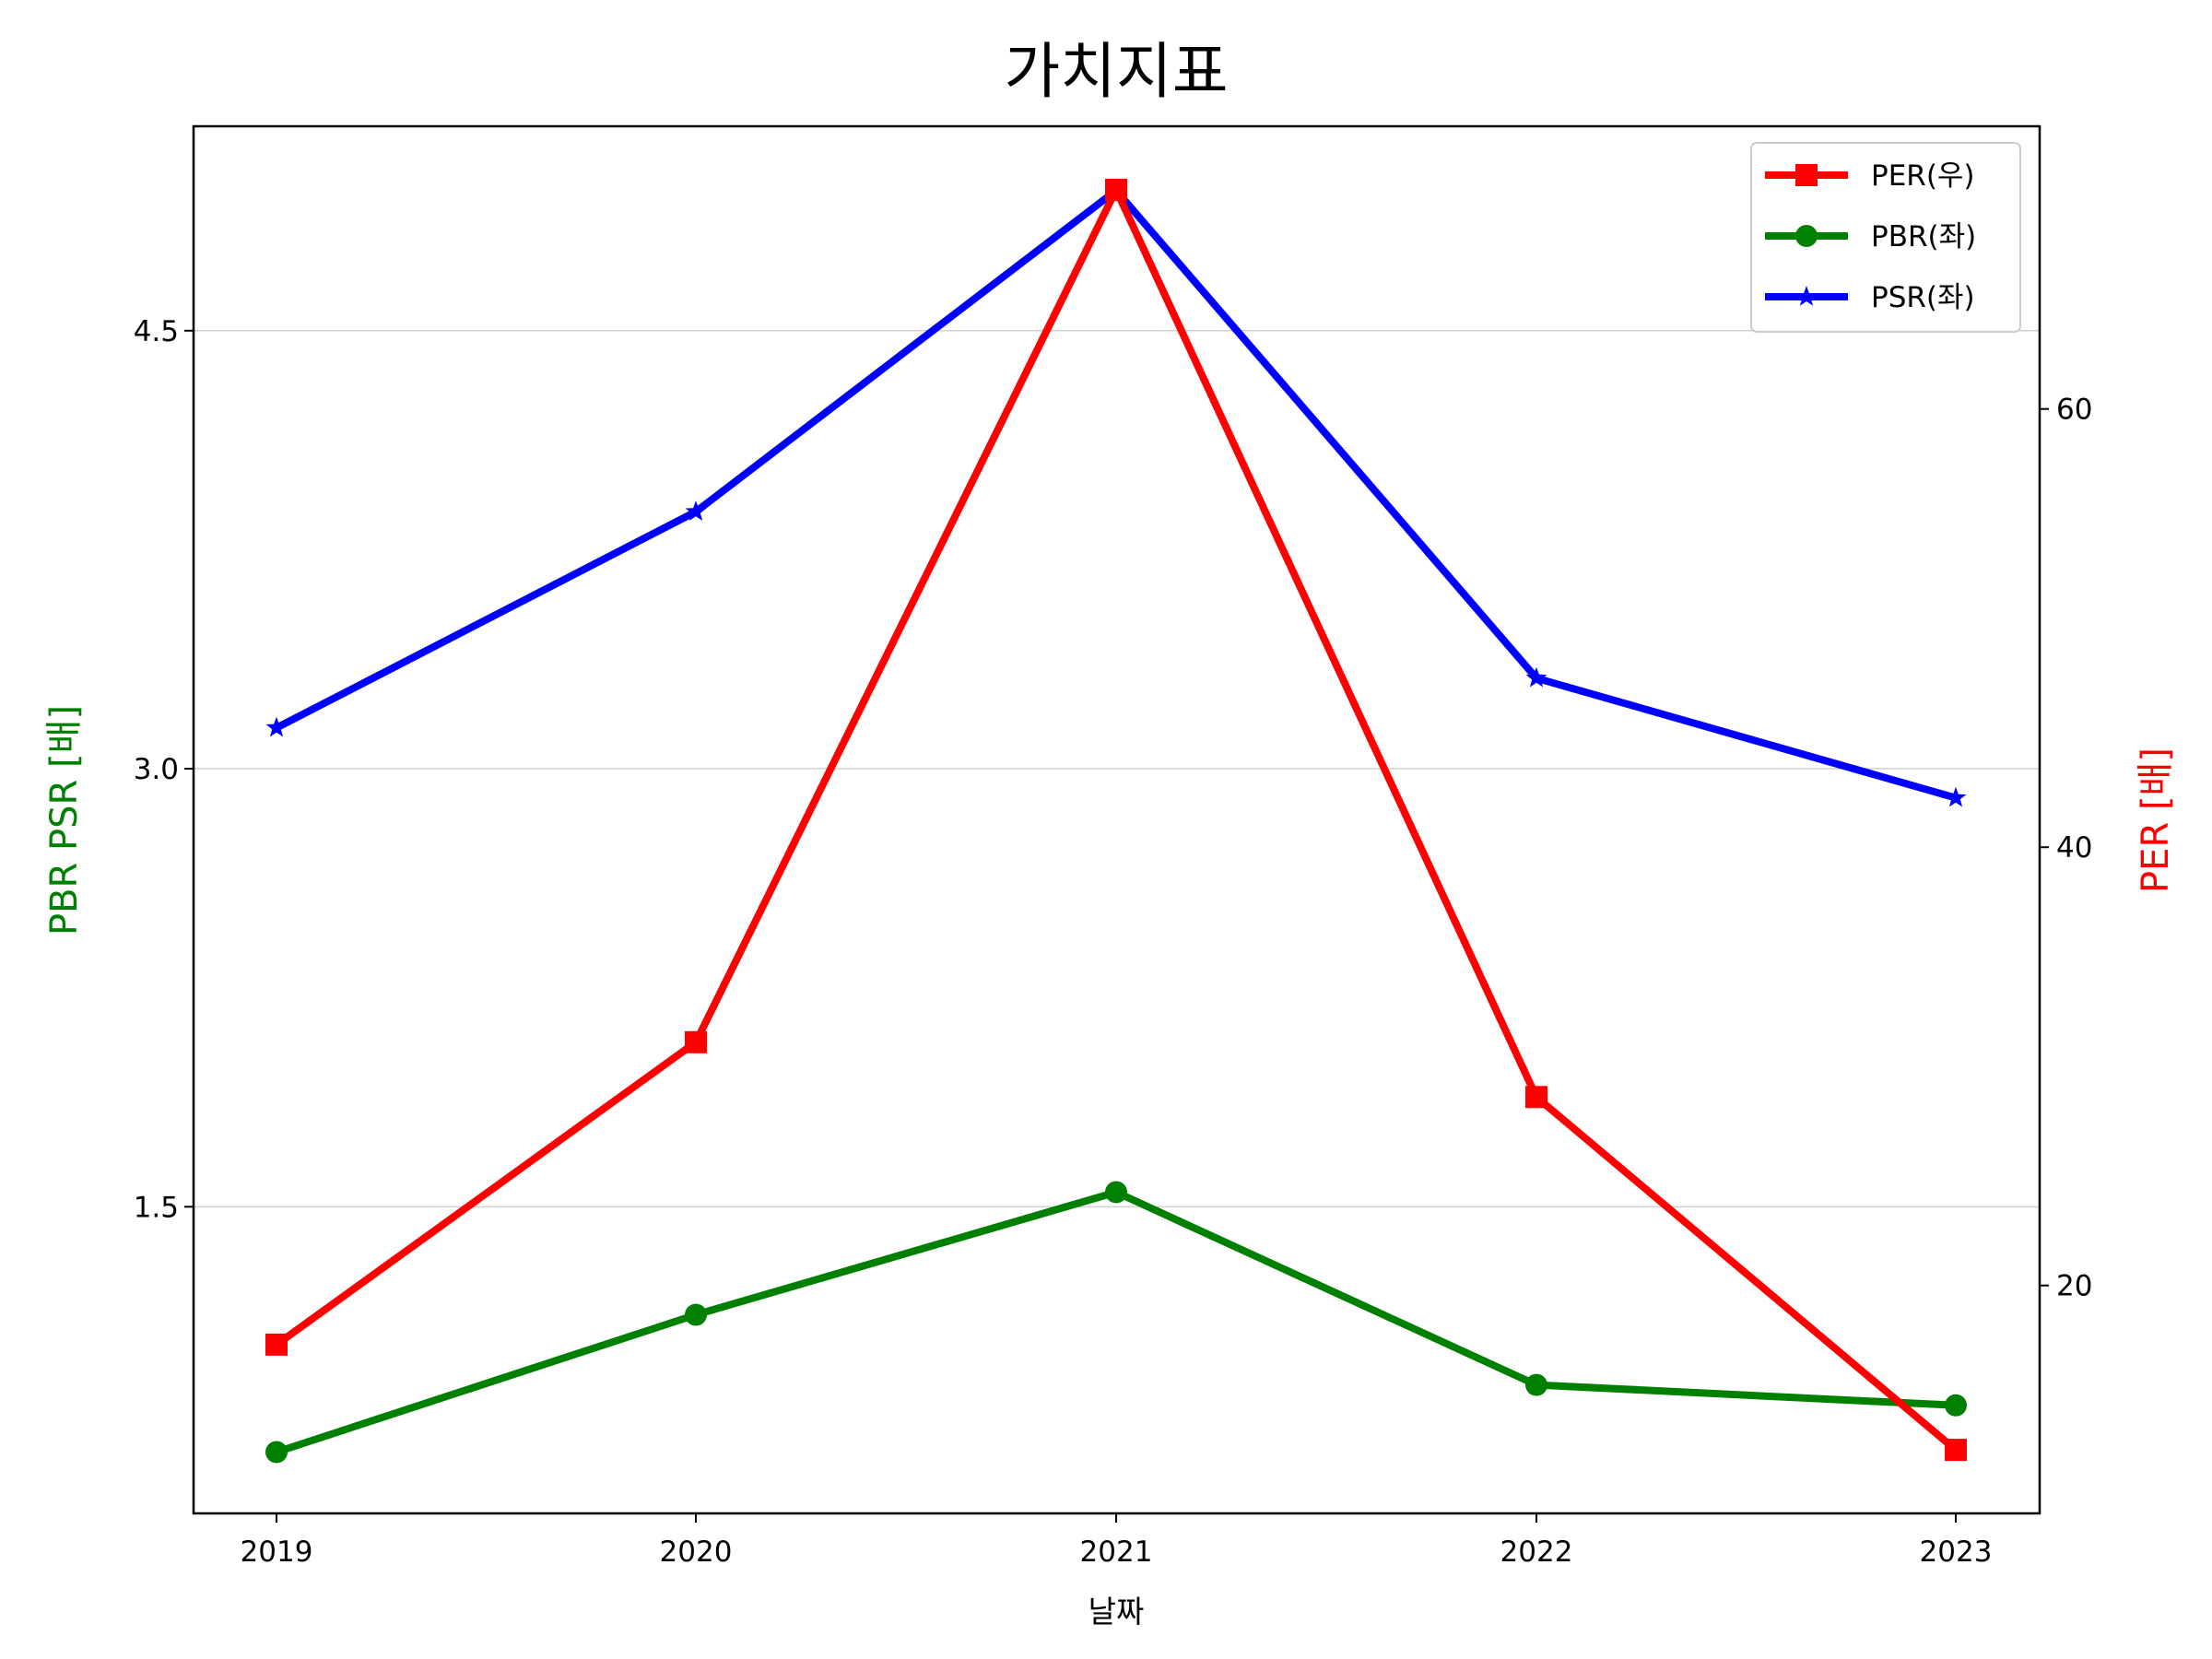 Image resolution: width=2212 pixels, height=1659 pixels. I want to click on legend: PER(우) PBR(좌) PSR(좌), so click(1885, 237).